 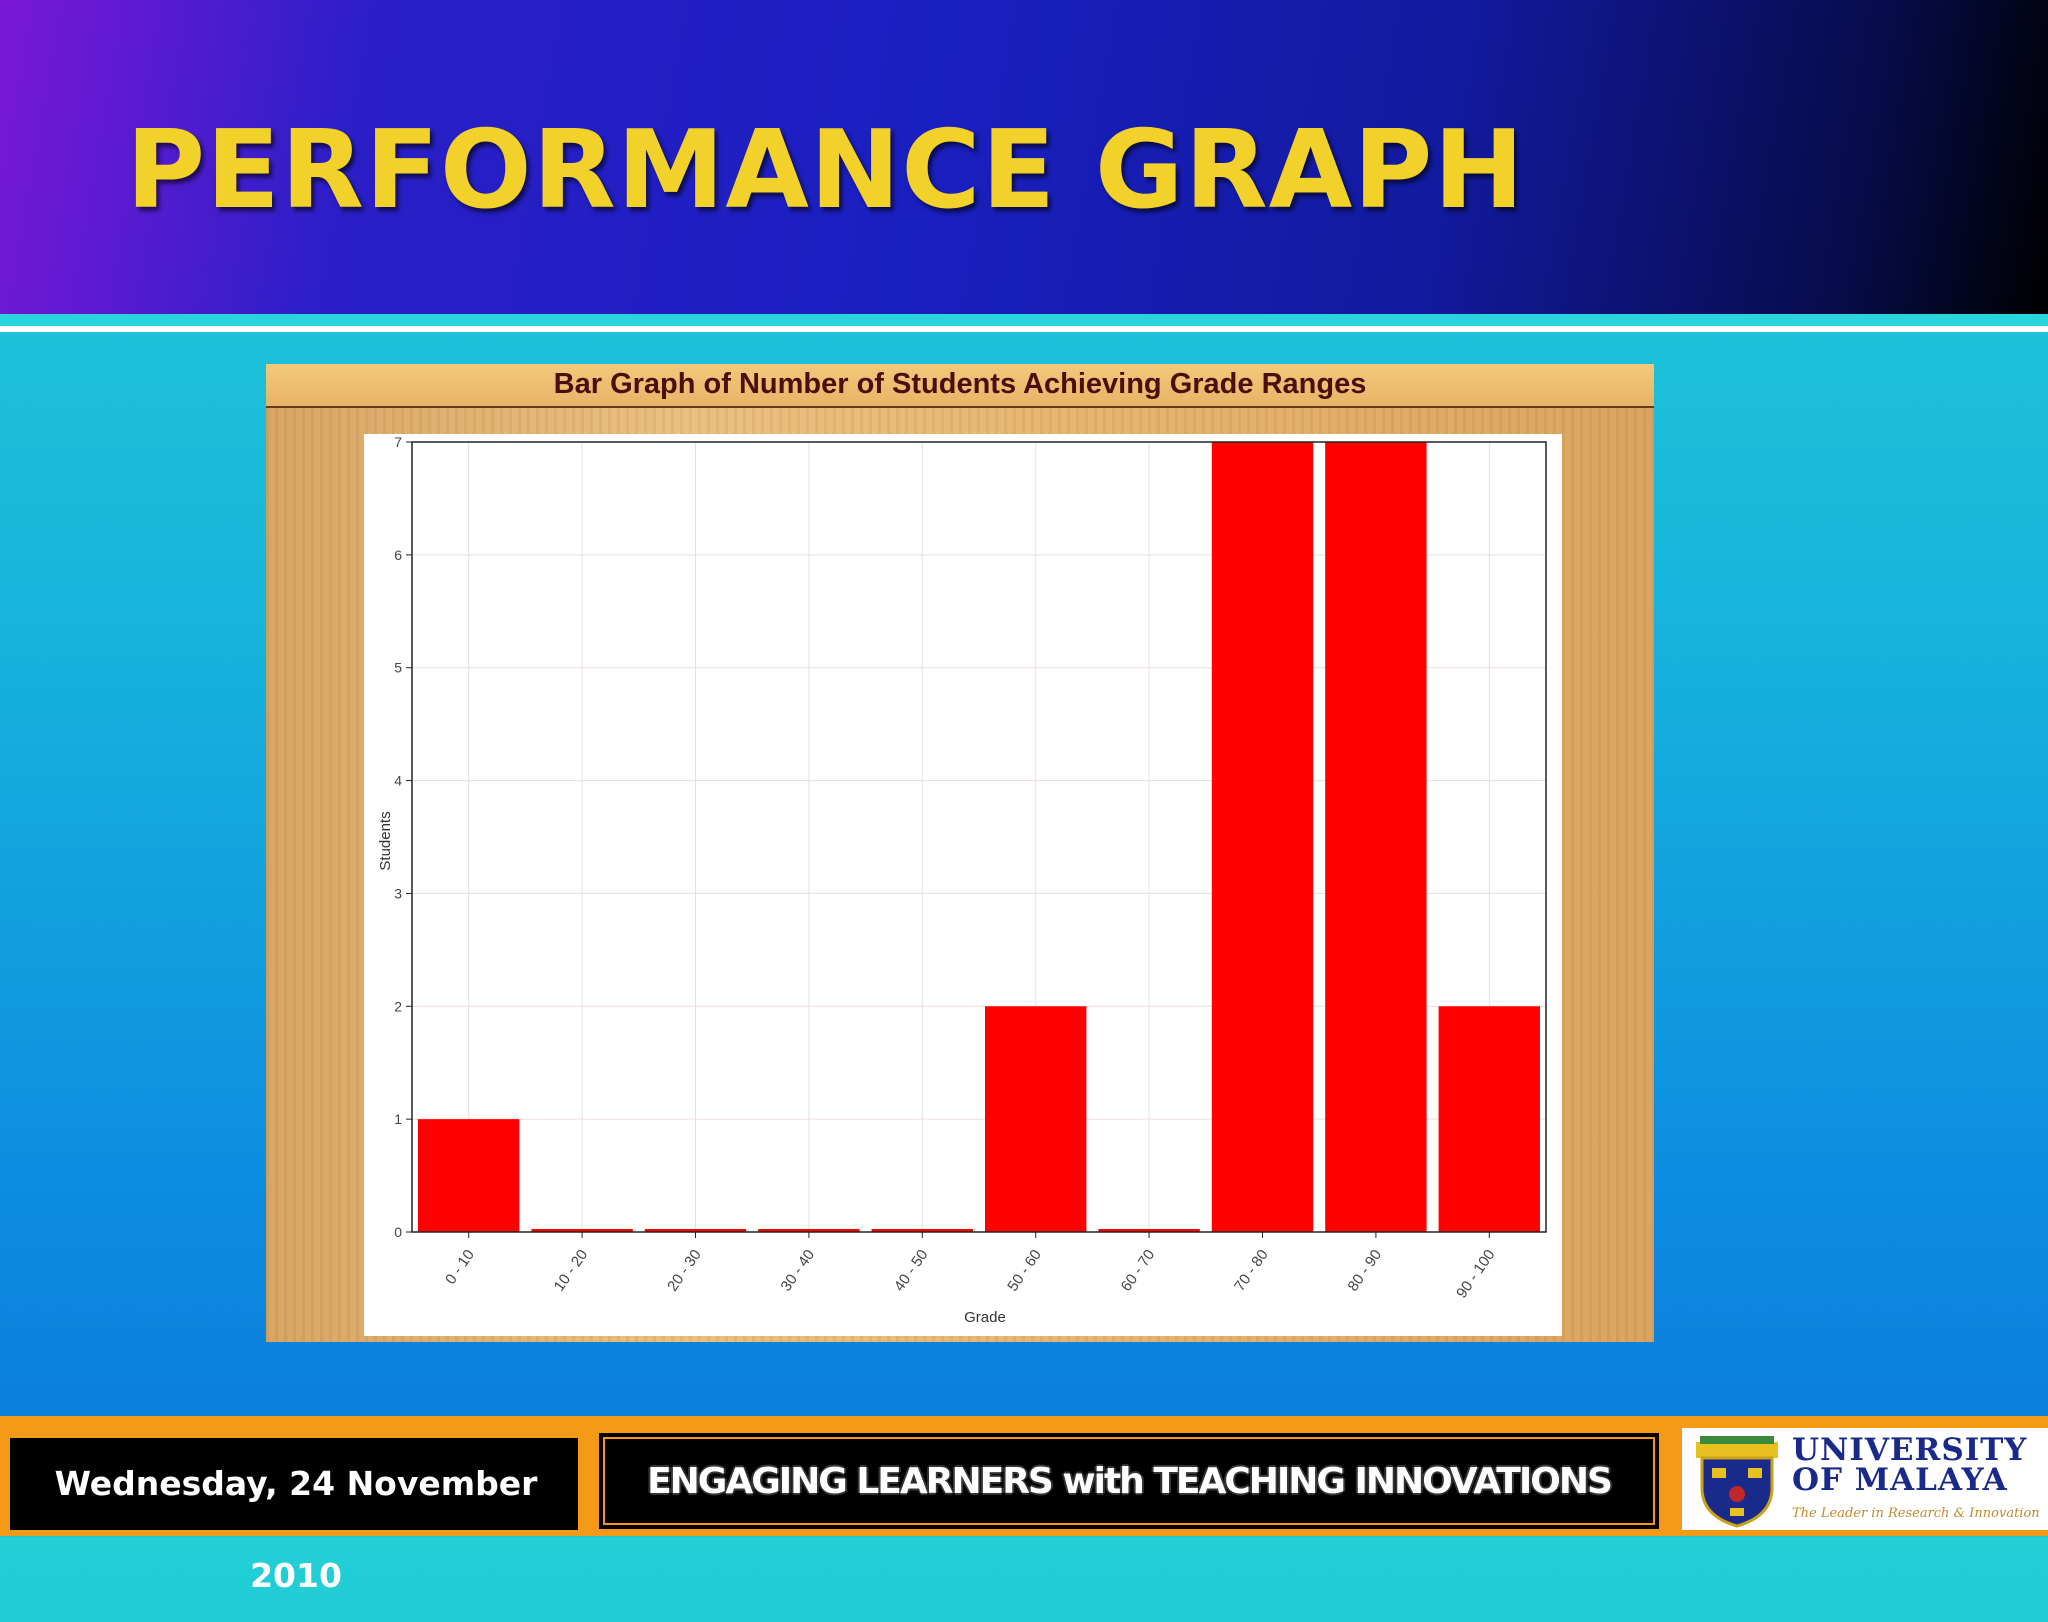 I want to click on y-tick-label: 2, so click(x=398, y=1006).